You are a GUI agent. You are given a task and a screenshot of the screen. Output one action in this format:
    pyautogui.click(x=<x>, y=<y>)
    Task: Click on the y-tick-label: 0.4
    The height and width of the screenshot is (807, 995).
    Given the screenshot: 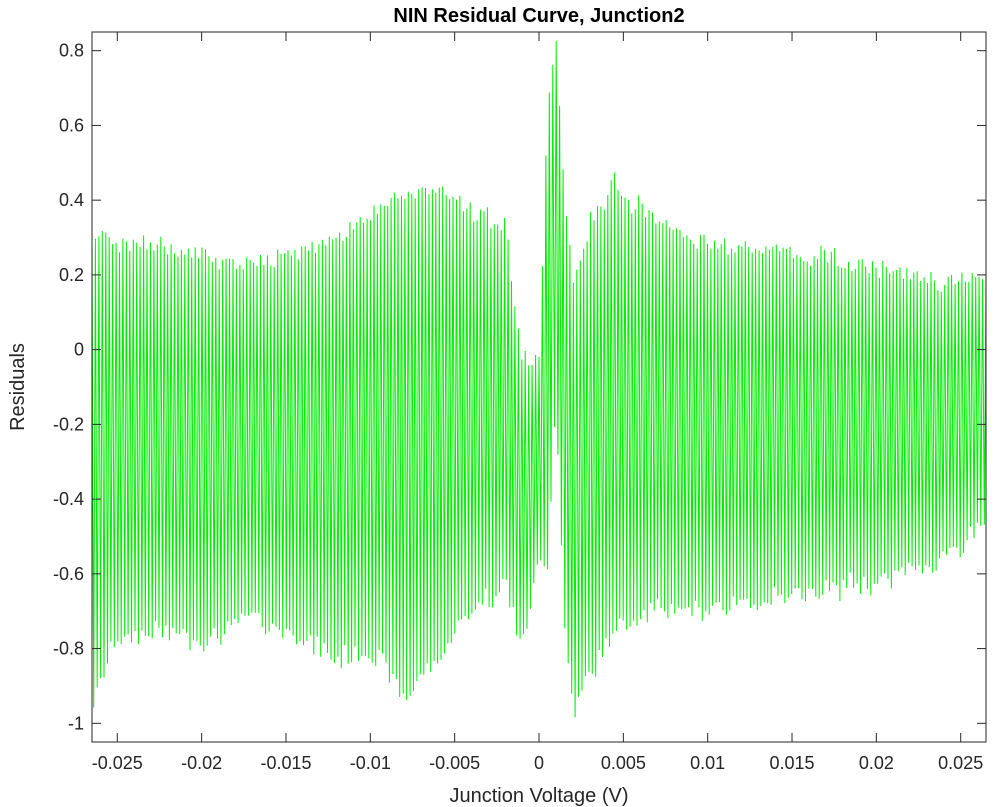 What is the action you would take?
    pyautogui.click(x=71, y=200)
    